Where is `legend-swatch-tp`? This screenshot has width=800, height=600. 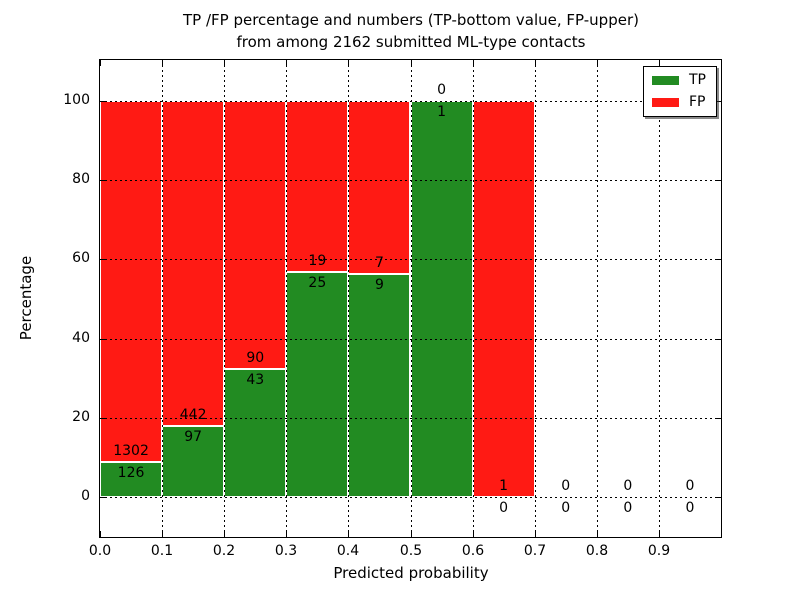
legend-swatch-tp is located at coordinates (665, 80).